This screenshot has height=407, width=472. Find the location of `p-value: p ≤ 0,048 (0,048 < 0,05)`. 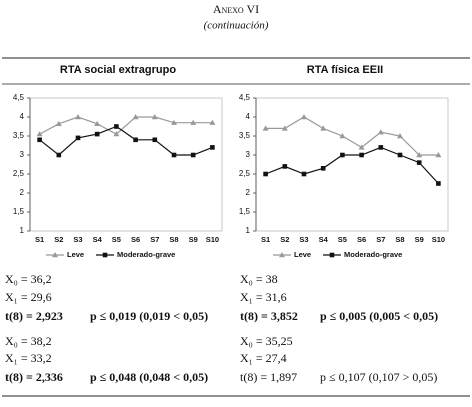

p-value: p ≤ 0,048 (0,048 < 0,05) is located at coordinates (149, 377).